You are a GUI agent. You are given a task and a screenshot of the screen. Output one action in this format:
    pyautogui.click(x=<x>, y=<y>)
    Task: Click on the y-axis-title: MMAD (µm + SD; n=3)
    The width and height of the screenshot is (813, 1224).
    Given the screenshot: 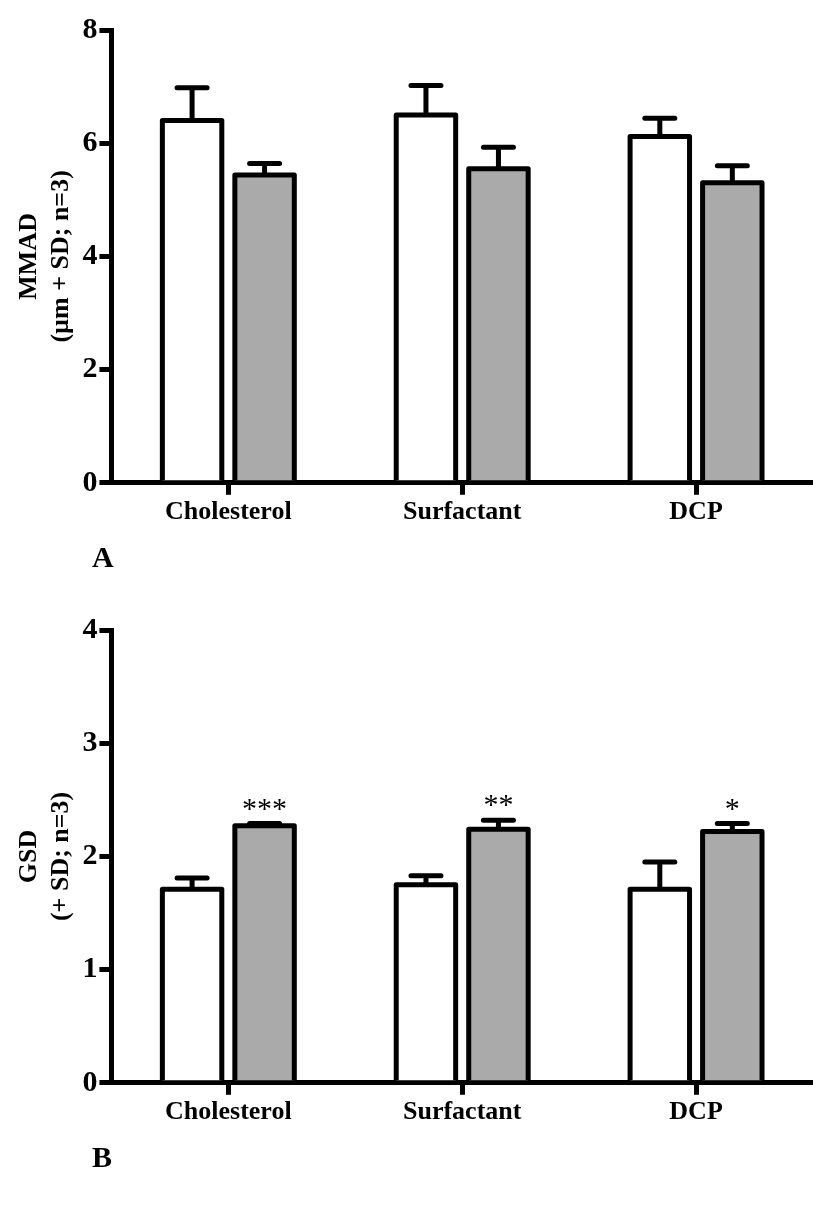 What is the action you would take?
    pyautogui.click(x=43, y=256)
    